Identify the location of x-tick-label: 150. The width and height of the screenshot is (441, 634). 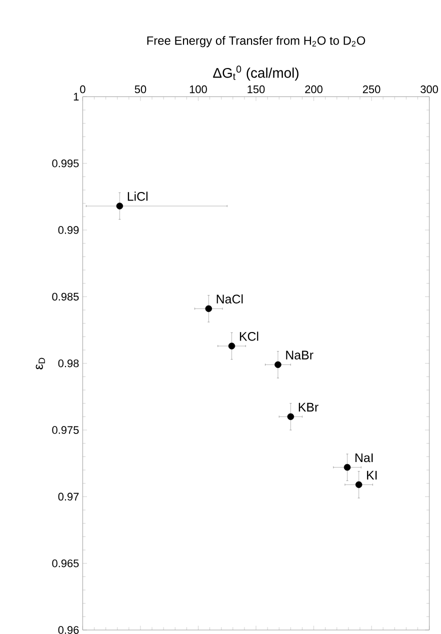
(256, 89).